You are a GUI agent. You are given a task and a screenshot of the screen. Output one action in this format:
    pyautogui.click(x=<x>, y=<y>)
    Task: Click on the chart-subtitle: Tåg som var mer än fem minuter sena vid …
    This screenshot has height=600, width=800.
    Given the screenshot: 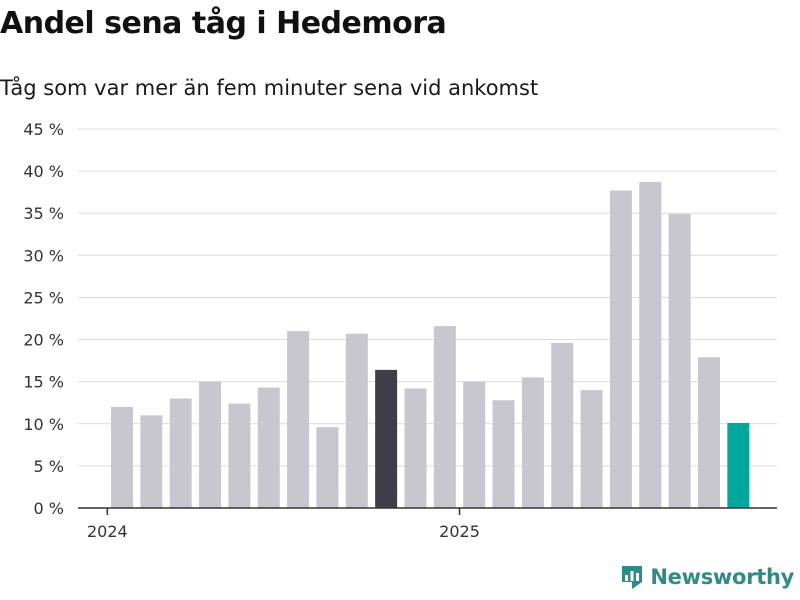 What is the action you would take?
    pyautogui.click(x=269, y=88)
    